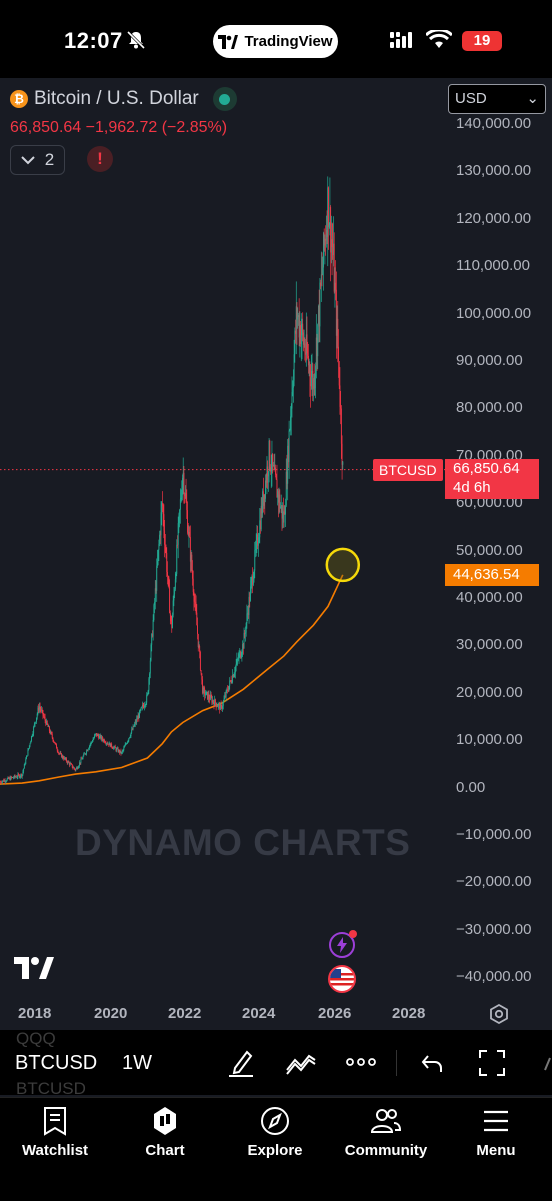 The width and height of the screenshot is (552, 1201). What do you see at coordinates (37, 160) in the screenshot?
I see `collapse-indicators-button: 2` at bounding box center [37, 160].